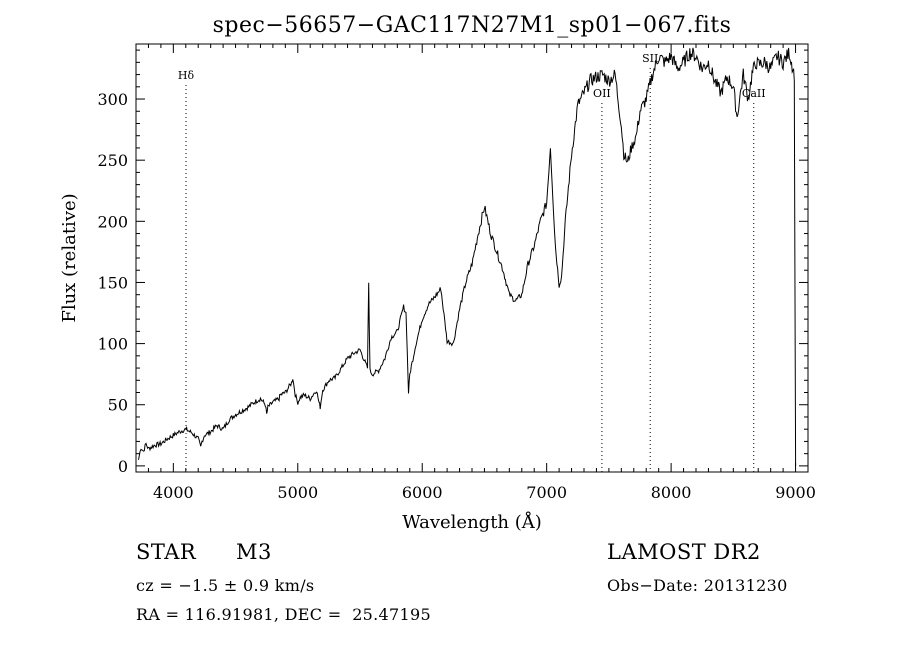 Image resolution: width=900 pixels, height=650 pixels. Describe the element at coordinates (173, 492) in the screenshot. I see `x-tick-label: 4000` at that location.